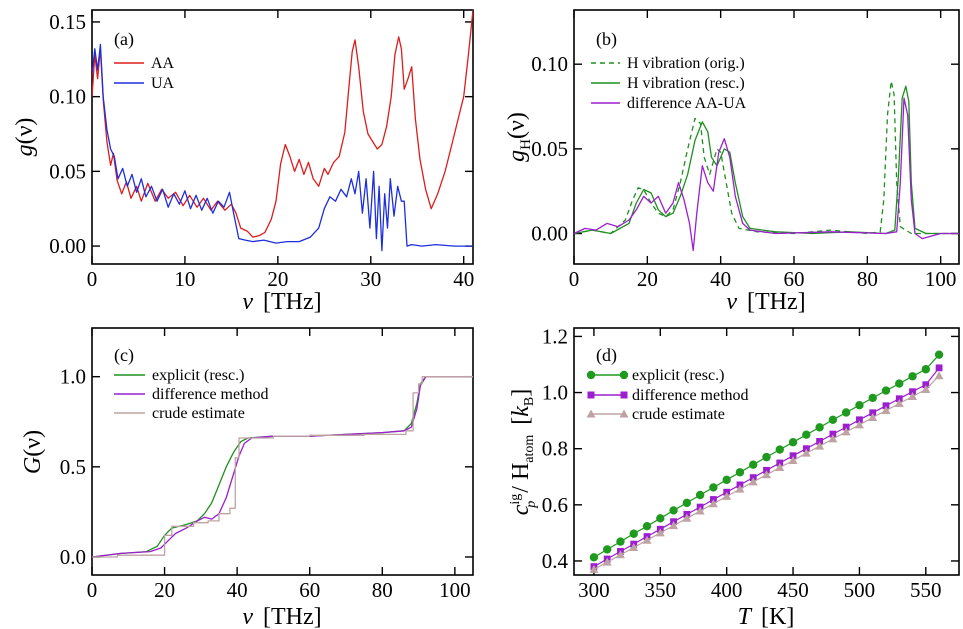 The height and width of the screenshot is (629, 963). Describe the element at coordinates (184, 279) in the screenshot. I see `x-tick-label: 10` at that location.